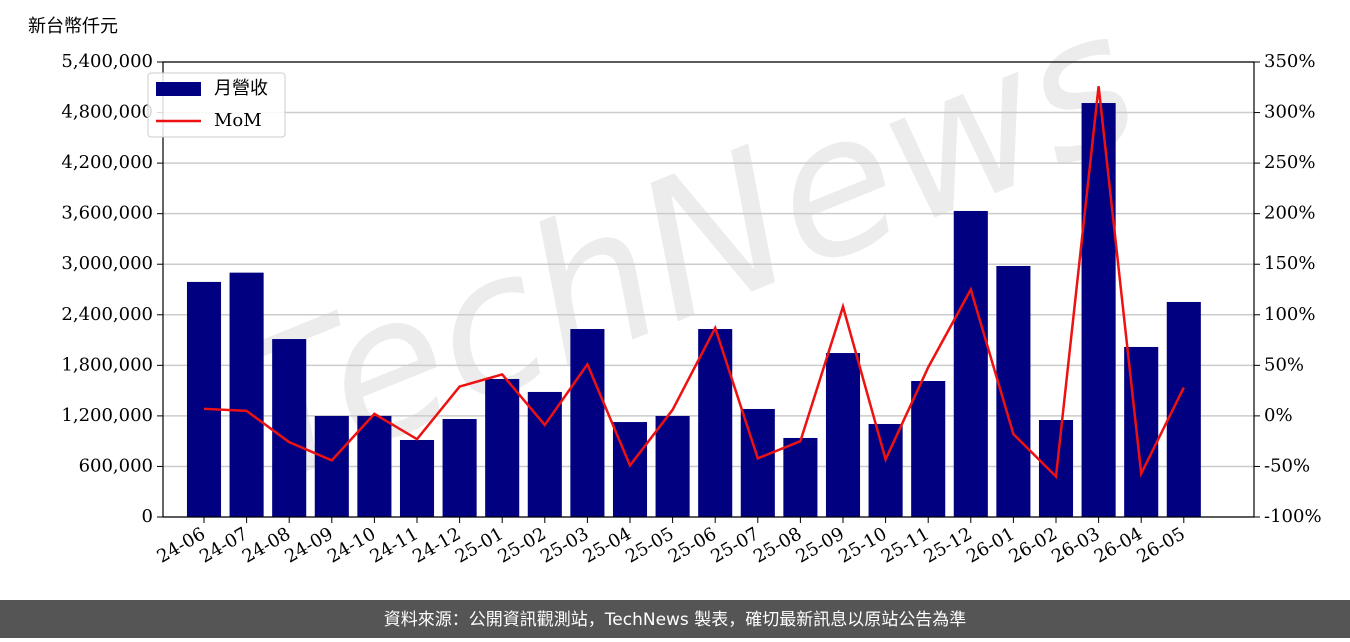 This screenshot has width=1350, height=642. Describe the element at coordinates (1289, 213) in the screenshot. I see `y2-tick-label: 200%` at that location.